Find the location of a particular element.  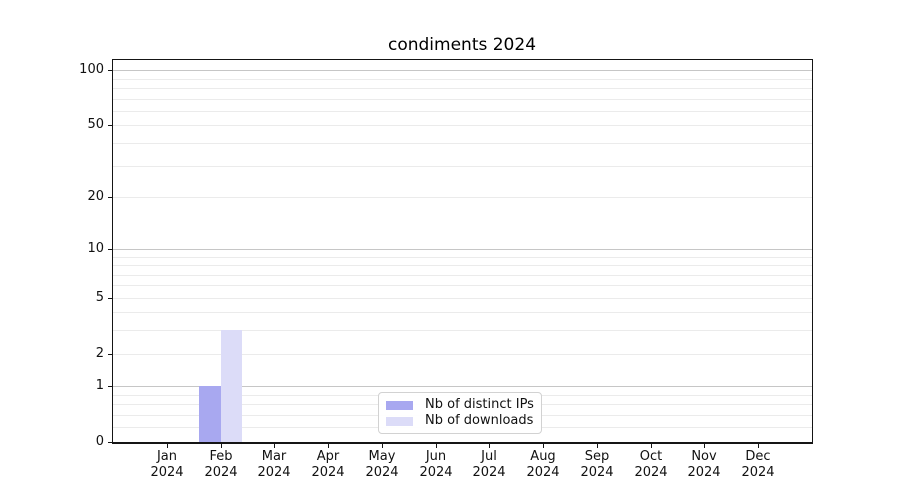

x-tick-label-feb: Feb 2024 is located at coordinates (221, 464).